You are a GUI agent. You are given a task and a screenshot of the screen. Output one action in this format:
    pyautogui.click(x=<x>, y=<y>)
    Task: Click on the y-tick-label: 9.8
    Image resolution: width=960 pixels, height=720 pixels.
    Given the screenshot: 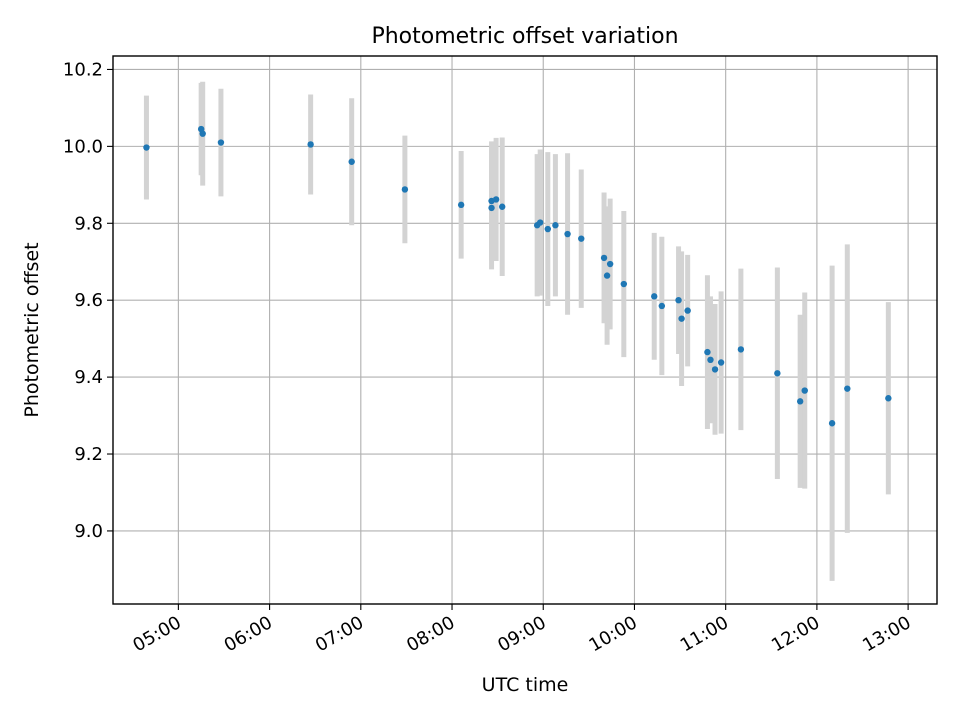 What is the action you would take?
    pyautogui.click(x=88, y=223)
    